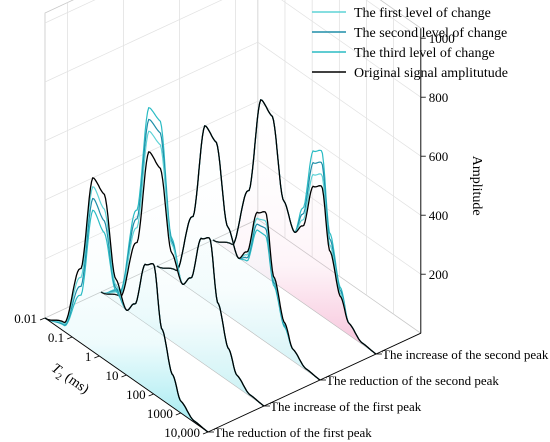 This screenshot has height=442, width=550. I want to click on y-tick-label: 600, so click(439, 156).